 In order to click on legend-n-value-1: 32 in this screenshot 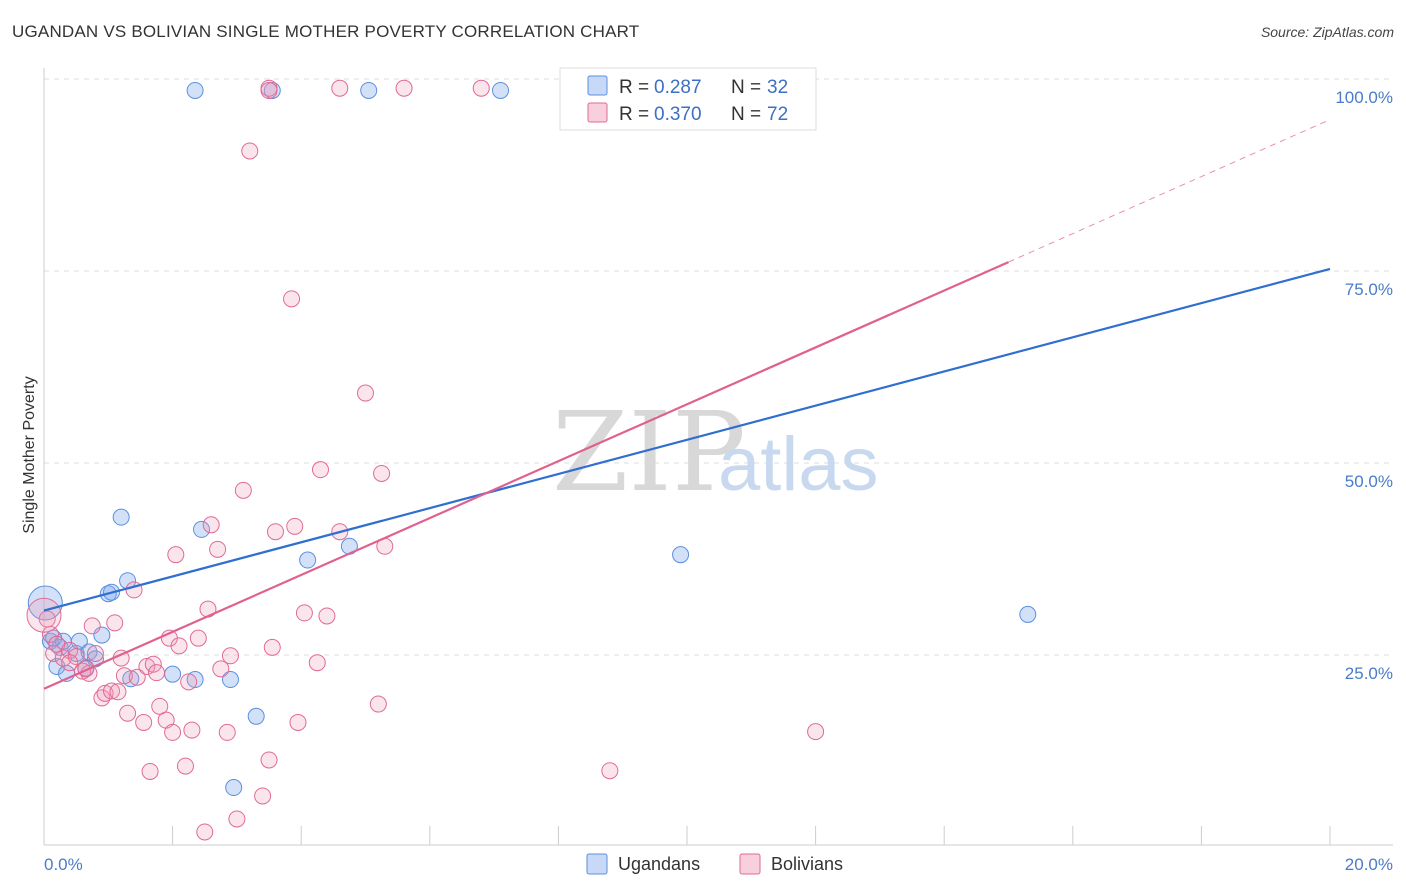, I will do `click(777, 87)`.